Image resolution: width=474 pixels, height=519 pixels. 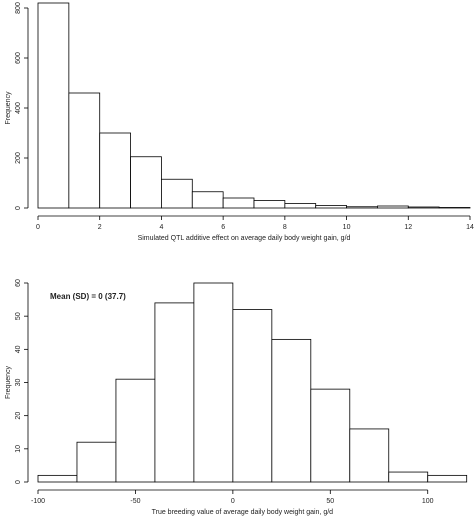 What do you see at coordinates (428, 501) in the screenshot?
I see `x-tick-label: 100` at bounding box center [428, 501].